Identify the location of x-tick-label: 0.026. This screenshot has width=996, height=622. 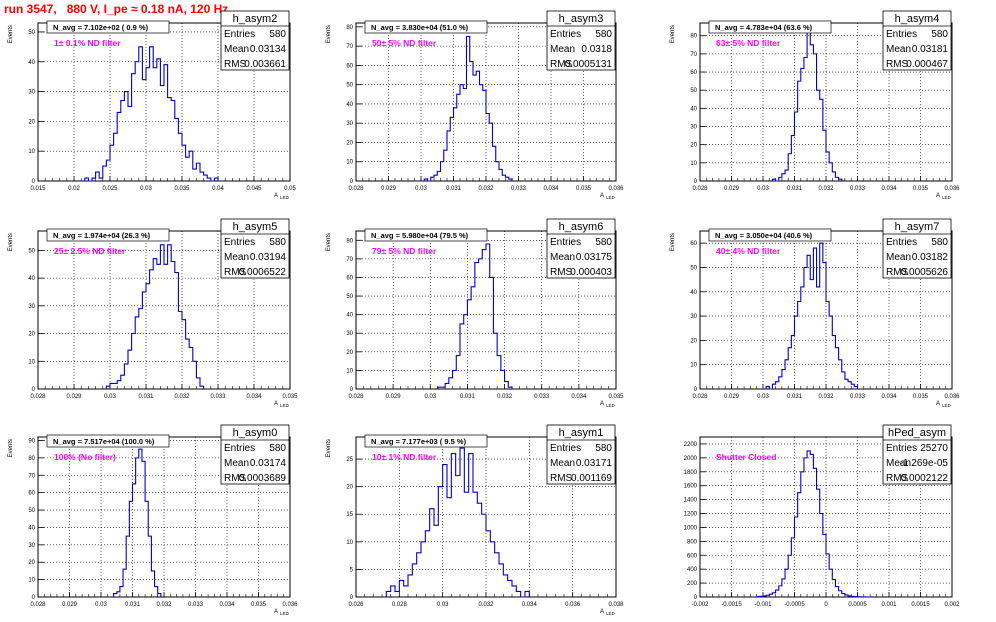
(356, 605).